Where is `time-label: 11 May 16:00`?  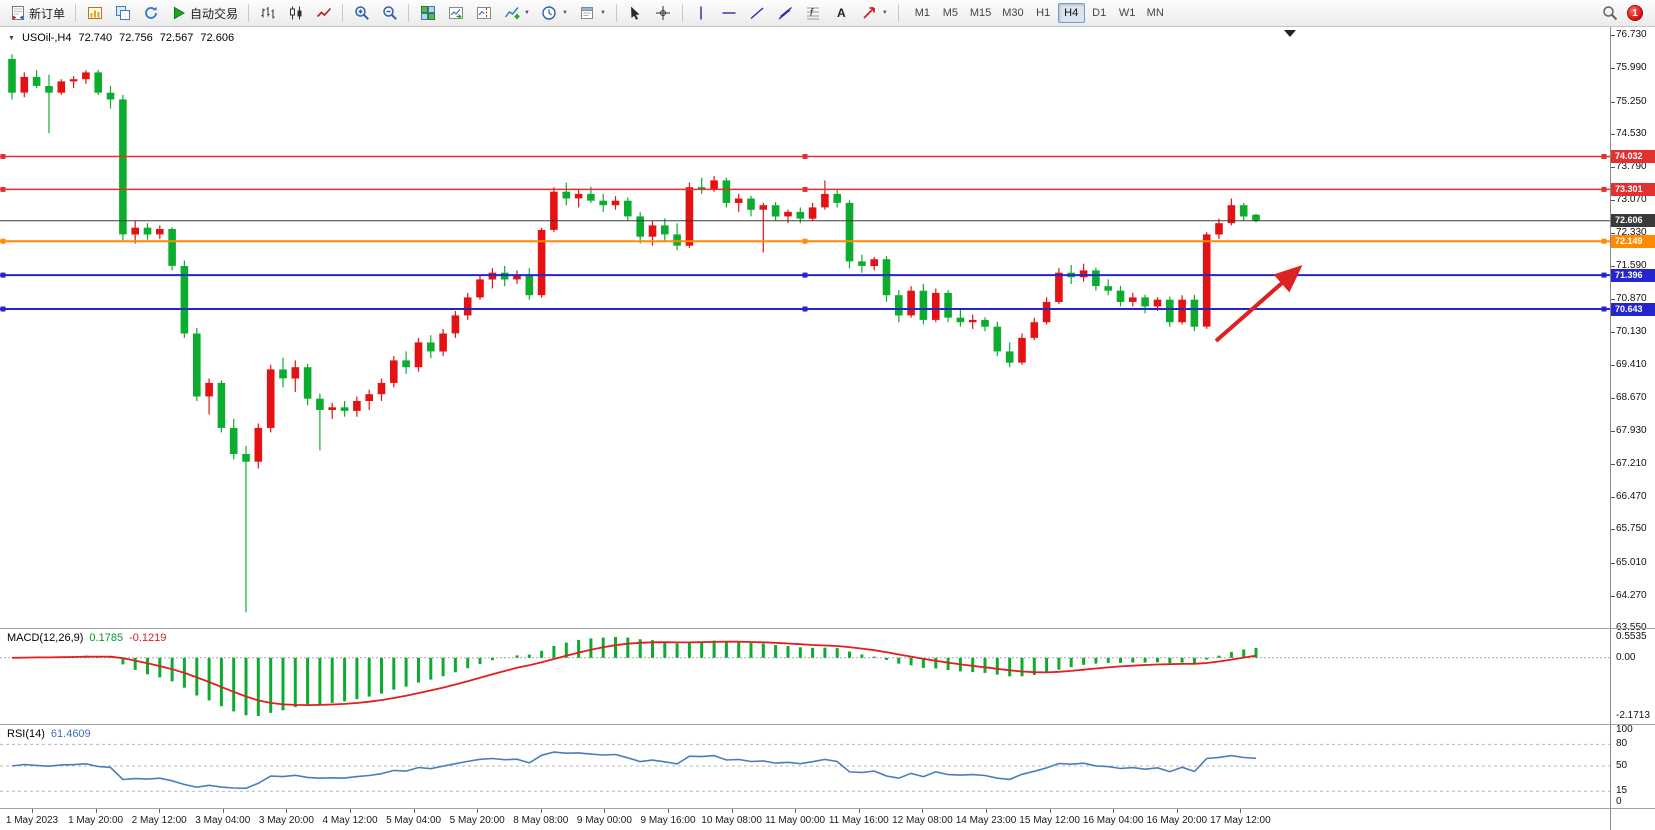 time-label: 11 May 16:00 is located at coordinates (858, 820).